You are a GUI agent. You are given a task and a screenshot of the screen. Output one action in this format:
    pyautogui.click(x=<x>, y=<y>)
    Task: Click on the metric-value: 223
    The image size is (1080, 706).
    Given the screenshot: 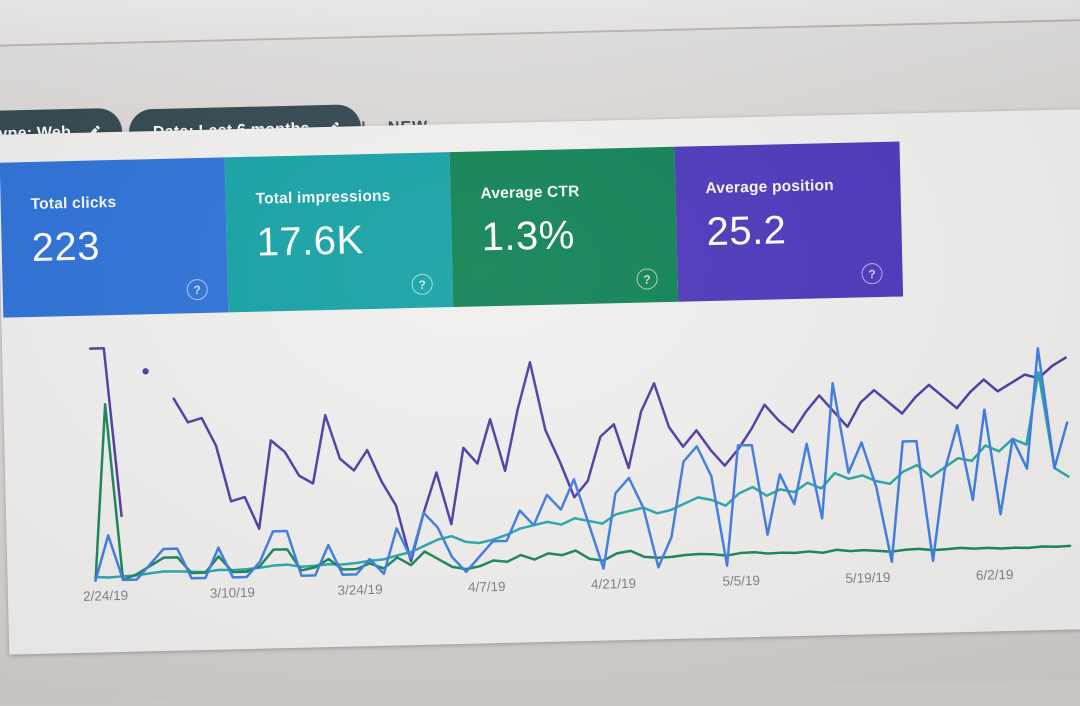 What is the action you would take?
    pyautogui.click(x=66, y=247)
    